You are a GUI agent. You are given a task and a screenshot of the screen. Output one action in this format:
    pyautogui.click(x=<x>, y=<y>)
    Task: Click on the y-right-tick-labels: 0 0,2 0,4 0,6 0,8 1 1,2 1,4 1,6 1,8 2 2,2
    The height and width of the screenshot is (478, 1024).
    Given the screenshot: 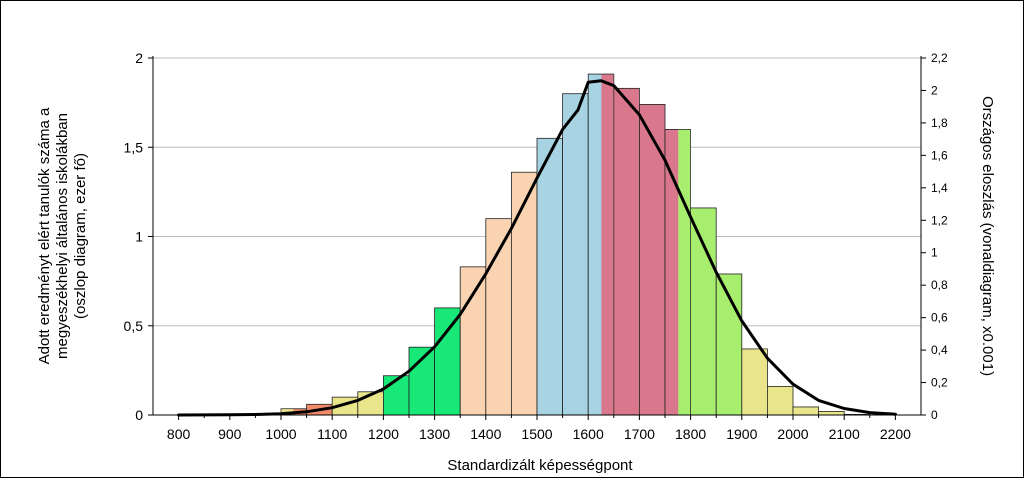 What is the action you would take?
    pyautogui.click(x=939, y=236)
    